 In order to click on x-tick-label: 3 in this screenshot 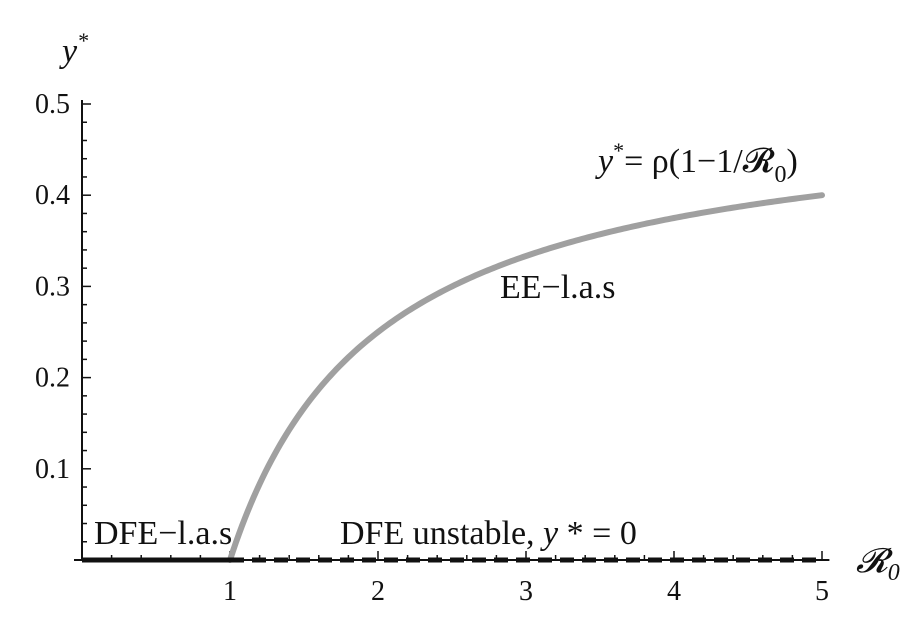, I will do `click(526, 591)`.